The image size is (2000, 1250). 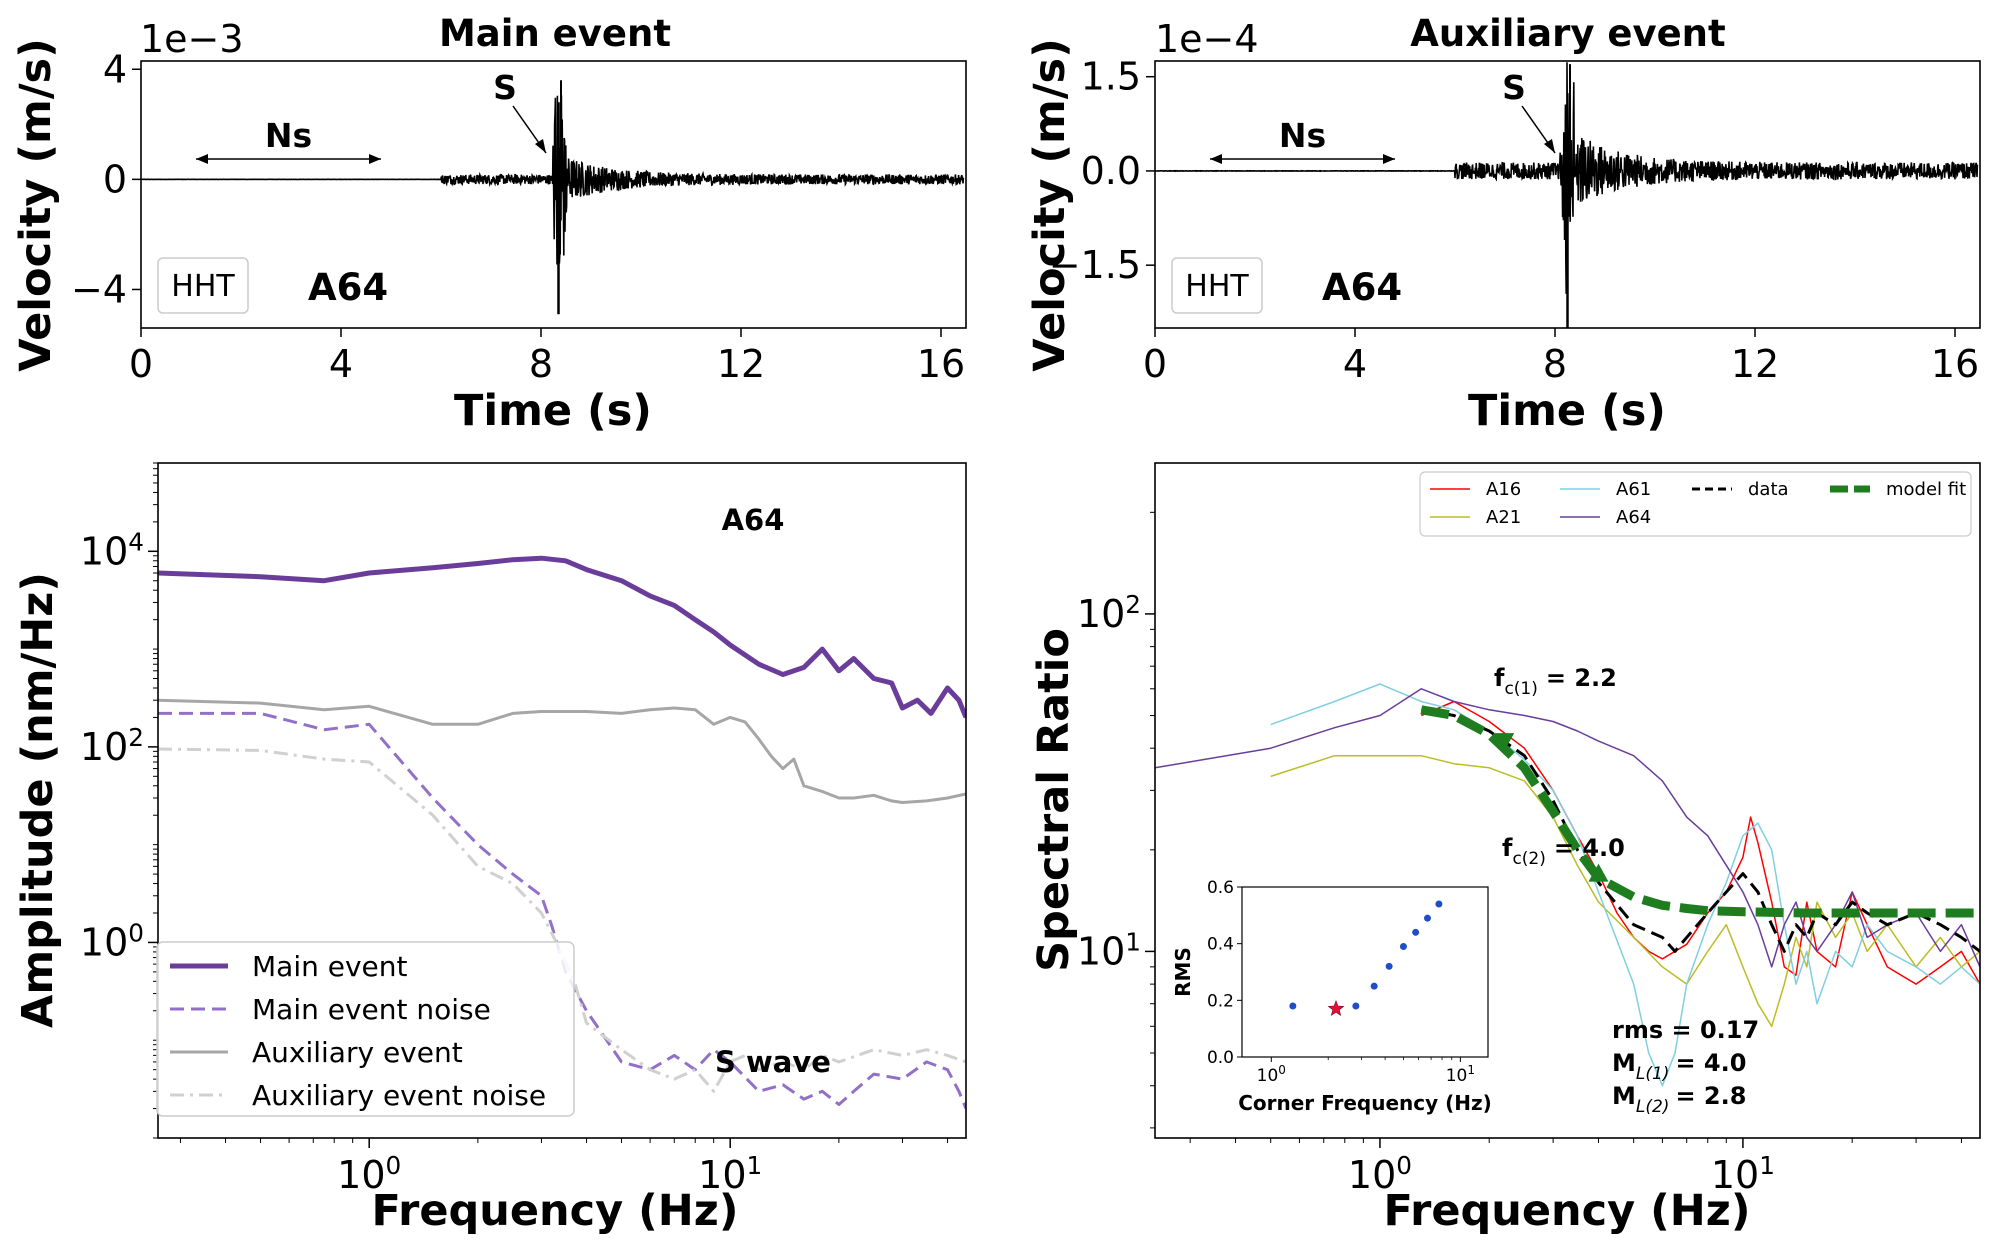 I want to click on y-tick-label: −4, so click(x=99, y=289).